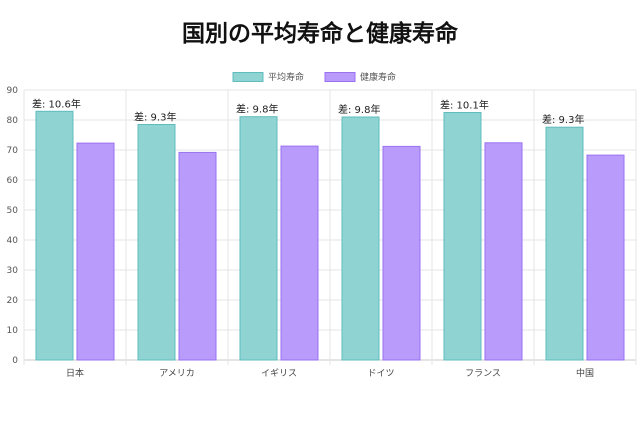 Image resolution: width=640 pixels, height=442 pixels. What do you see at coordinates (279, 373) in the screenshot?
I see `x-tick-label: イギリス` at bounding box center [279, 373].